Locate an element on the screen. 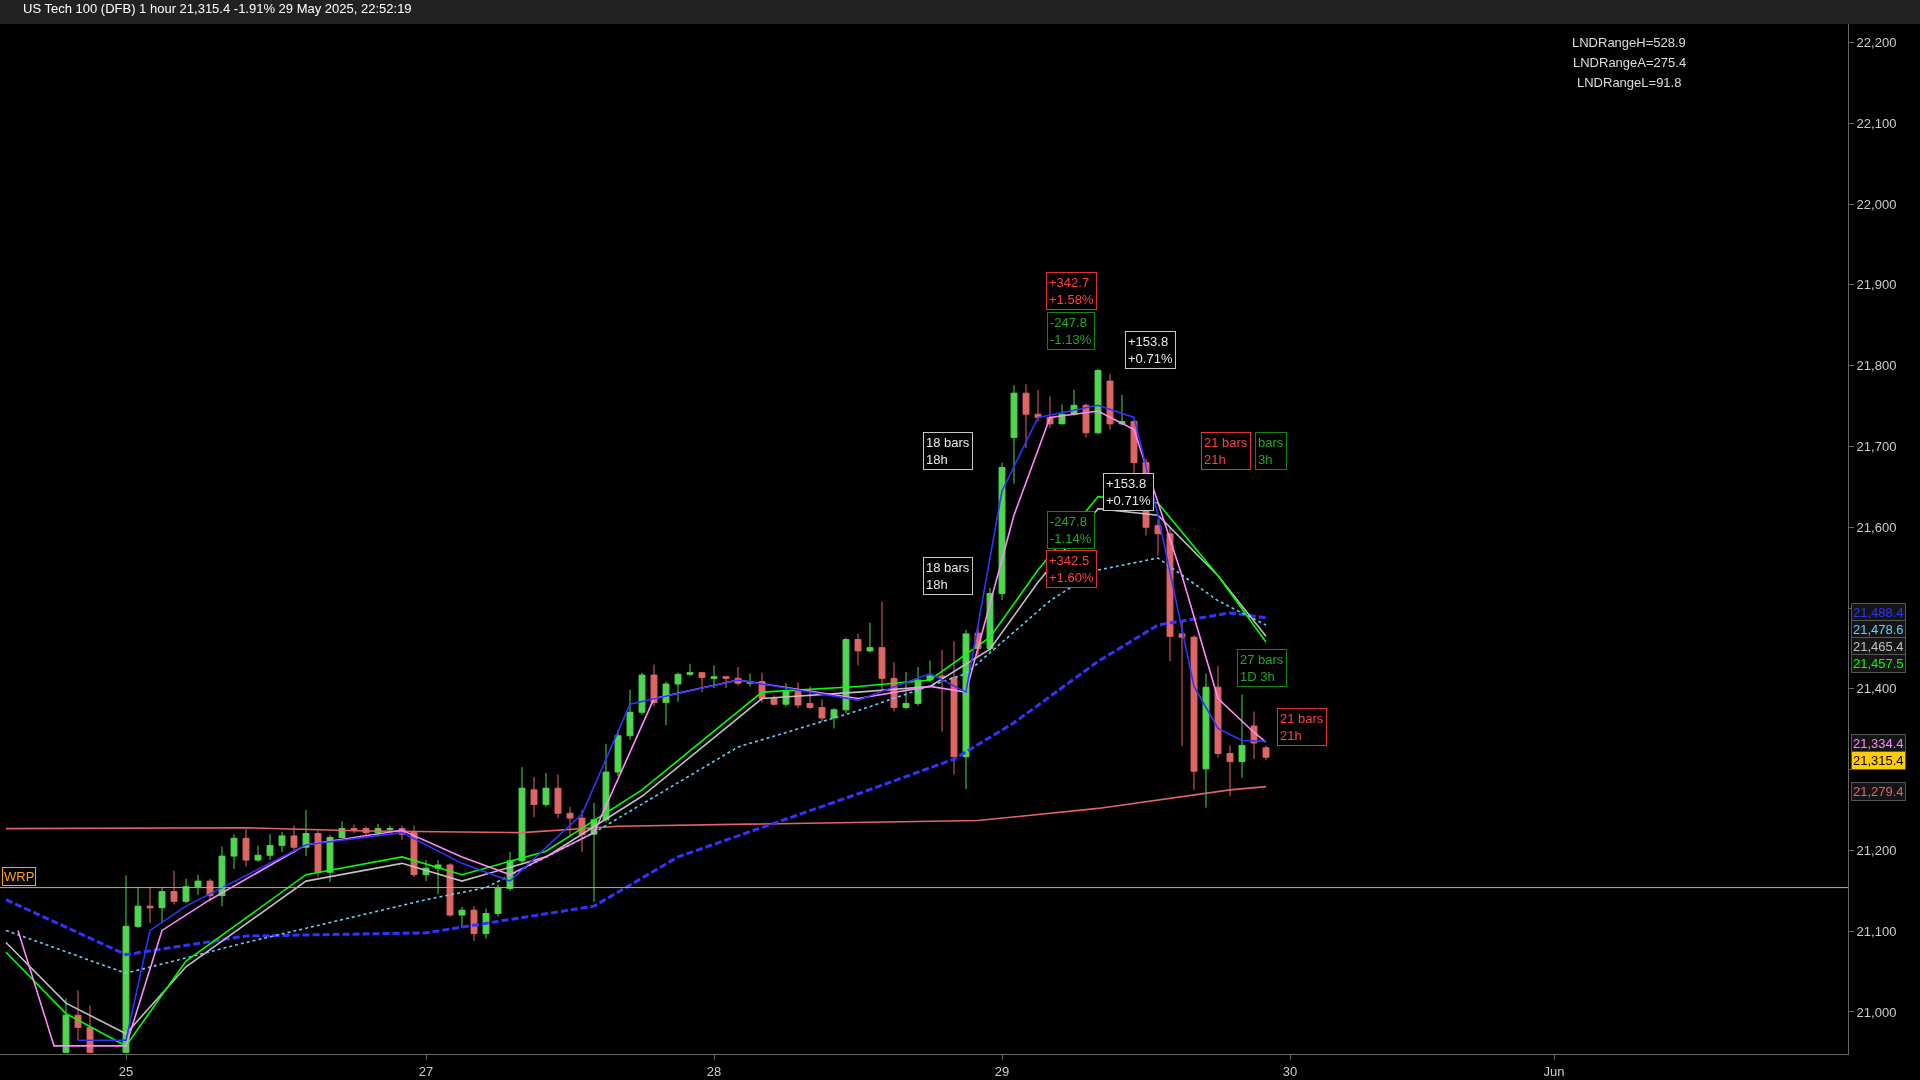 The image size is (1920, 1080). y-tick-label: 21,200 is located at coordinates (1876, 850).